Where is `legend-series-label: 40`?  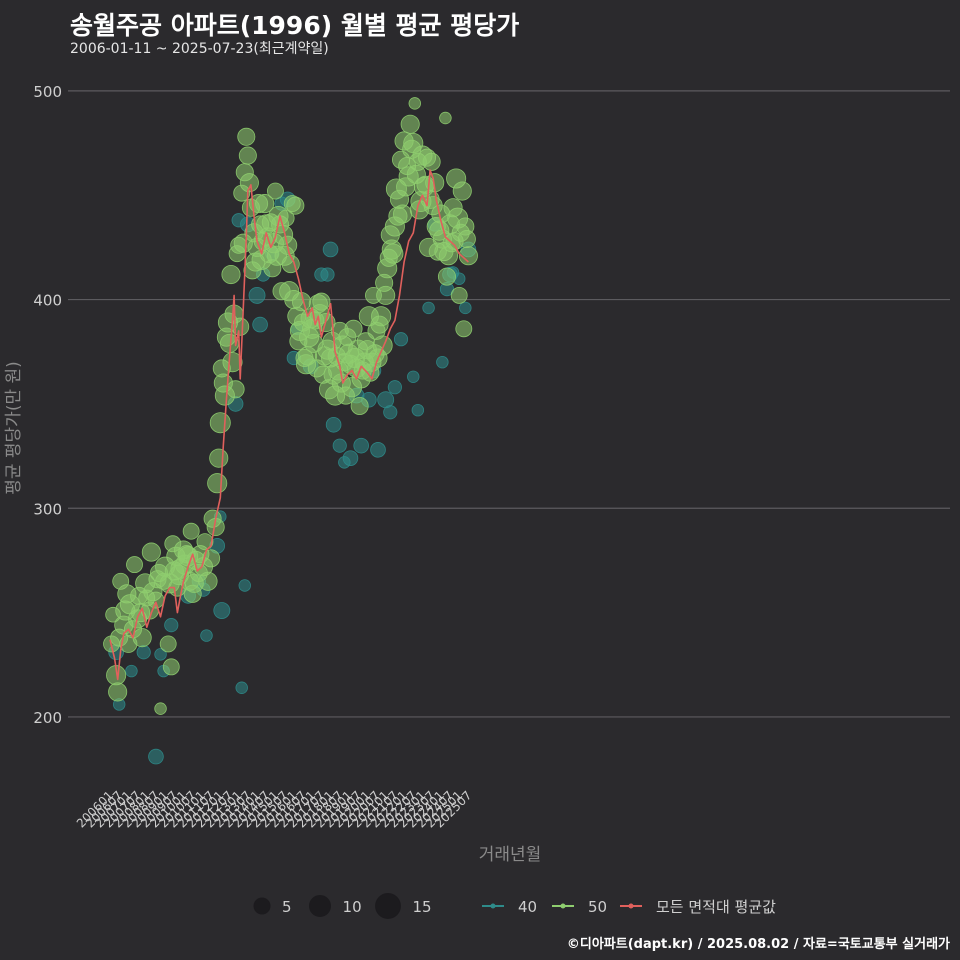 legend-series-label: 40 is located at coordinates (527, 907).